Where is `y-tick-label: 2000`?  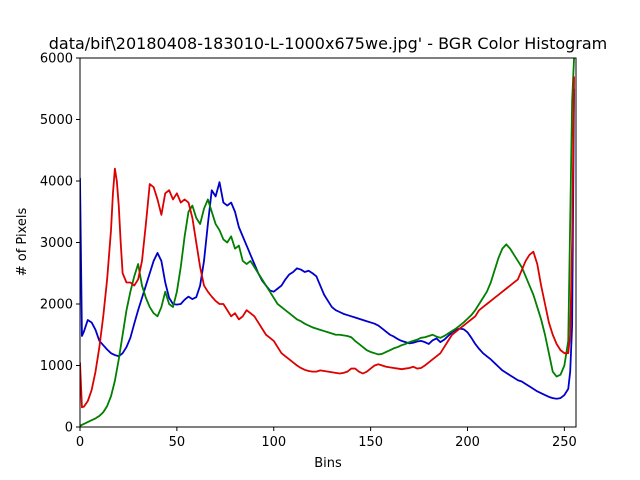 y-tick-label: 2000 is located at coordinates (56, 305).